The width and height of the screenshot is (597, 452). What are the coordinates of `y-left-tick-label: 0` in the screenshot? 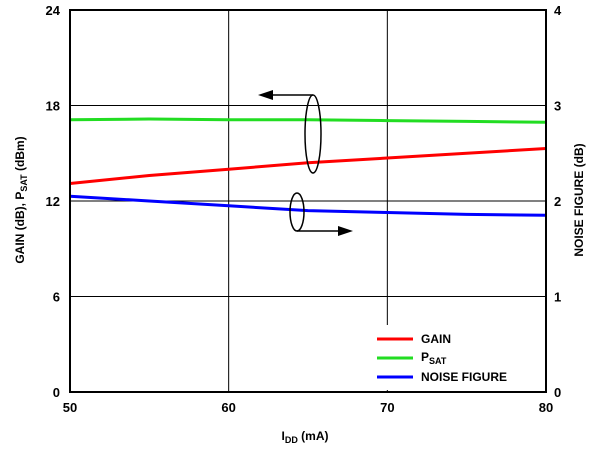 It's located at (56, 392).